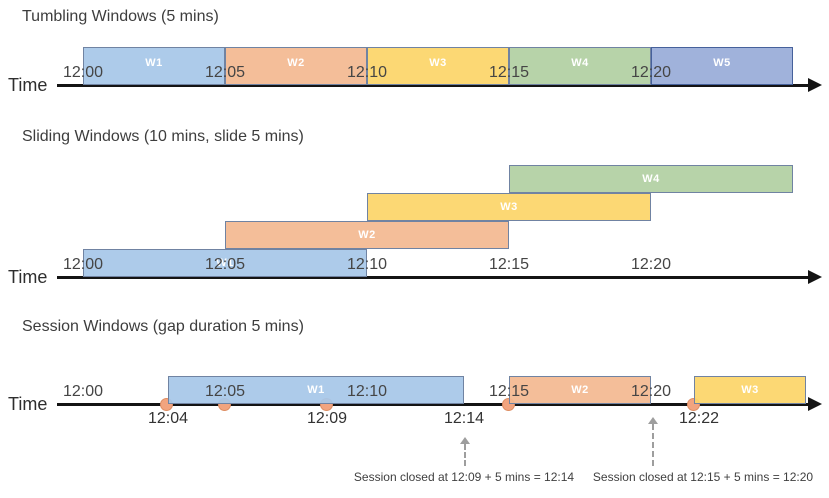 This screenshot has height=498, width=829. Describe the element at coordinates (120, 16) in the screenshot. I see `section-title: Tumbling Windows (5 mins)` at that location.